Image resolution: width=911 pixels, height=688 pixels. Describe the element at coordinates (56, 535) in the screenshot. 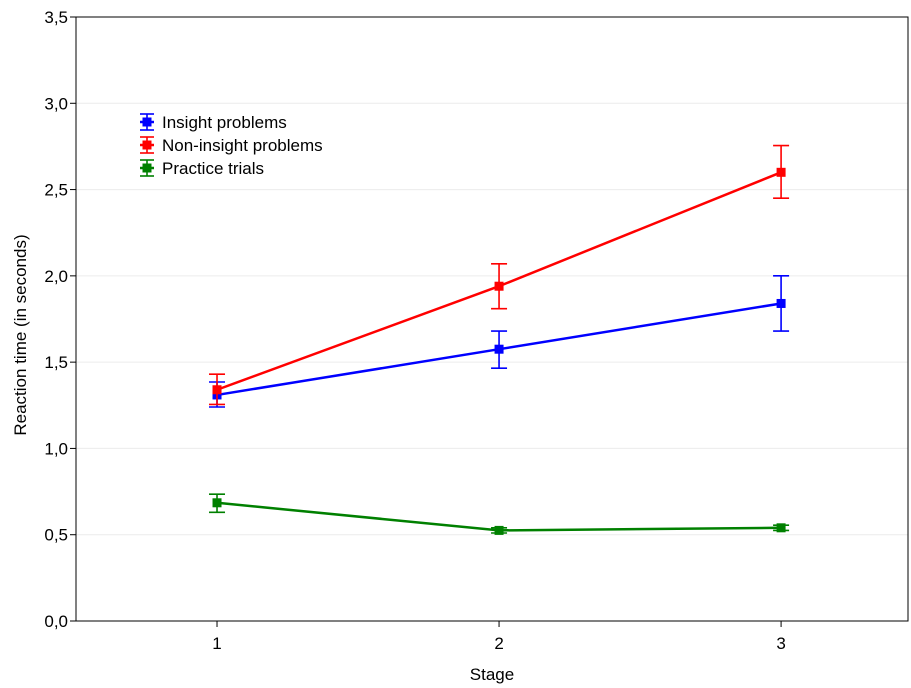

I see `y-tick-label: 0,5` at that location.